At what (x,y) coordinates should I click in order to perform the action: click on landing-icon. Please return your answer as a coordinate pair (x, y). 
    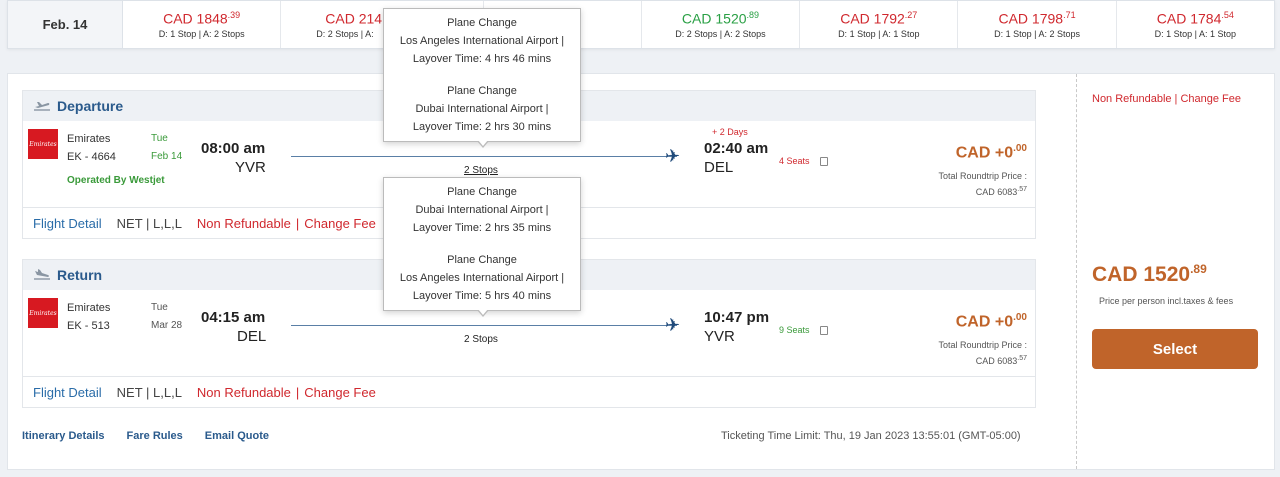
    Looking at the image, I should click on (42, 274).